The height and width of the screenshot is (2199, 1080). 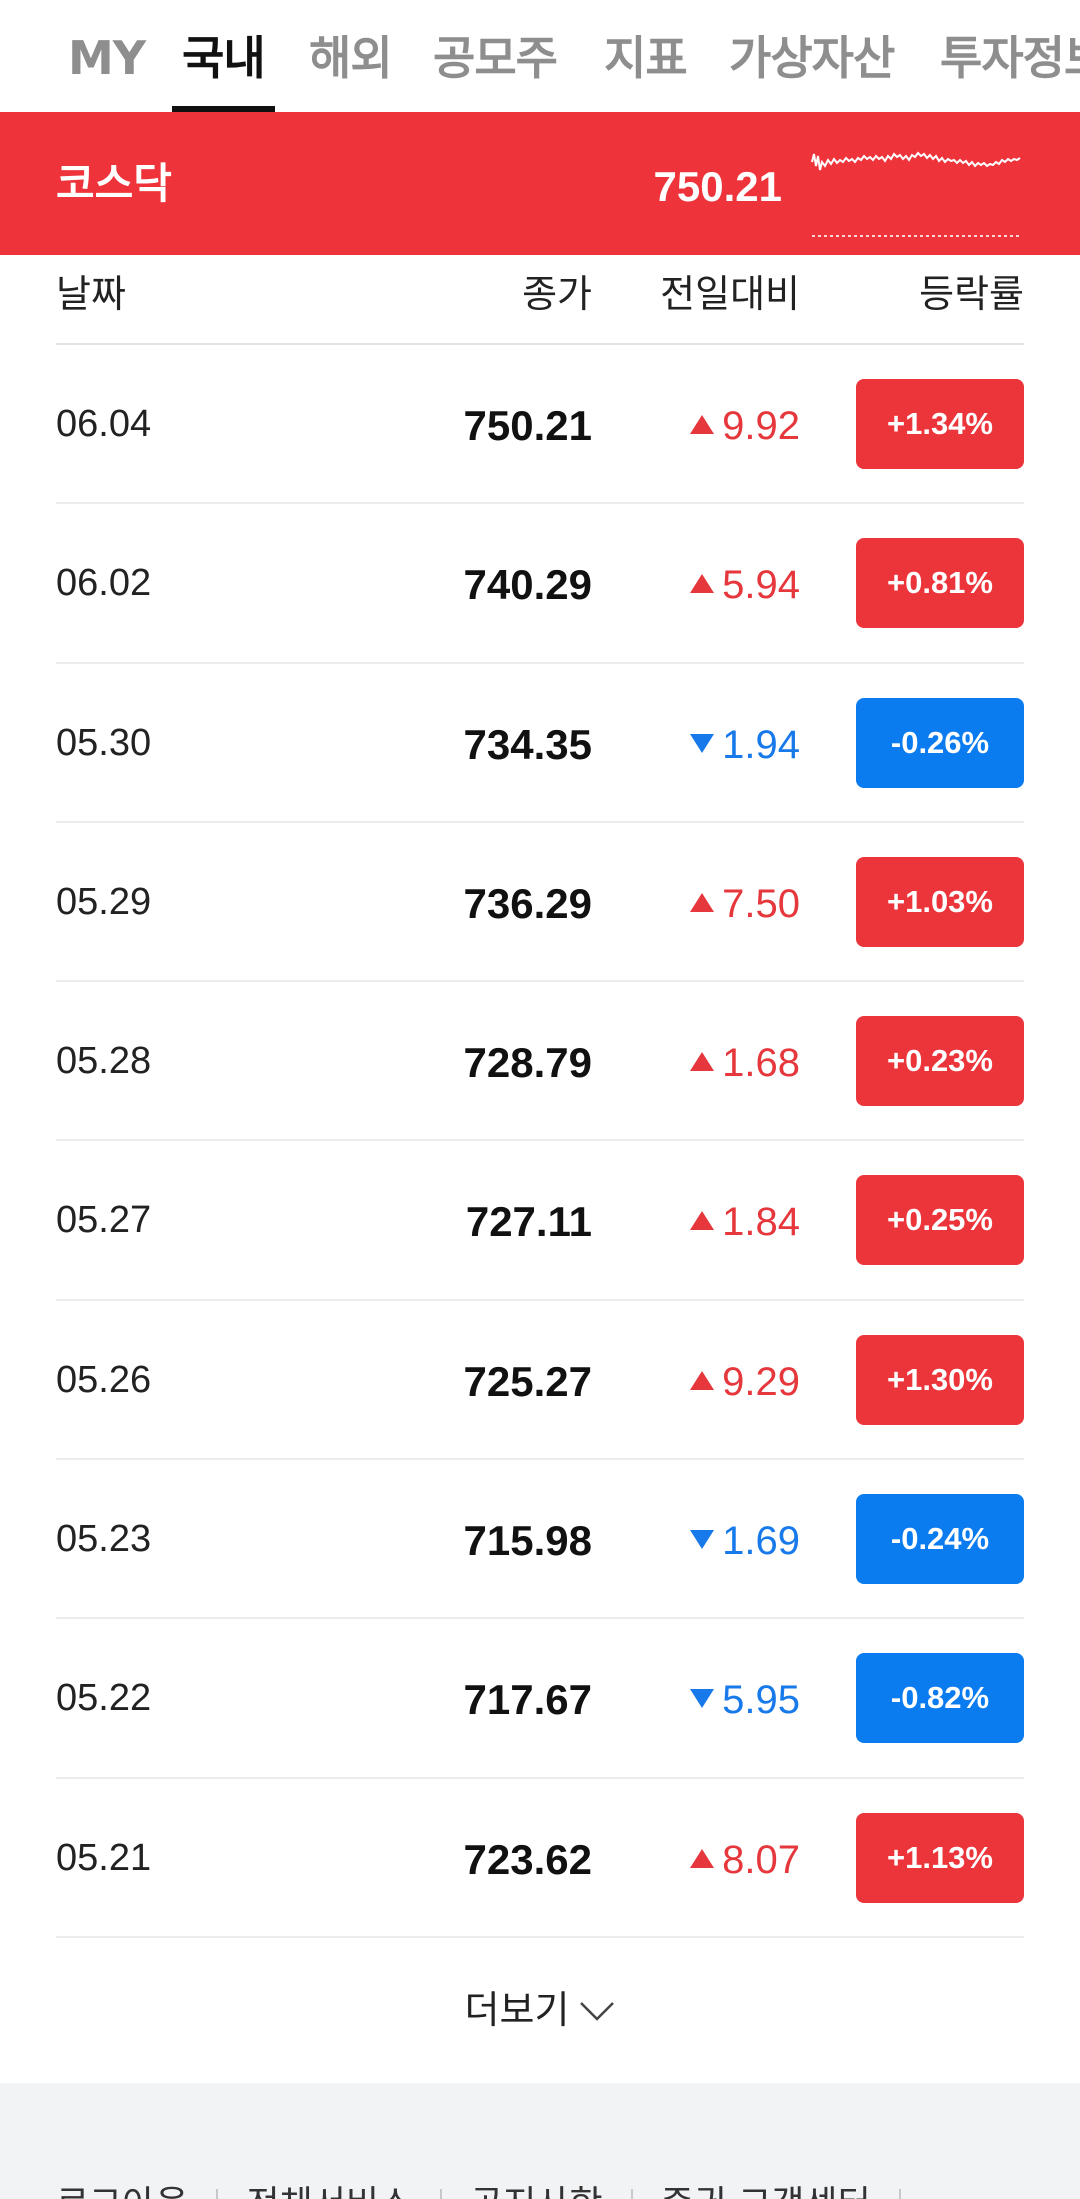 I want to click on row-date: 05.22, so click(x=104, y=1698).